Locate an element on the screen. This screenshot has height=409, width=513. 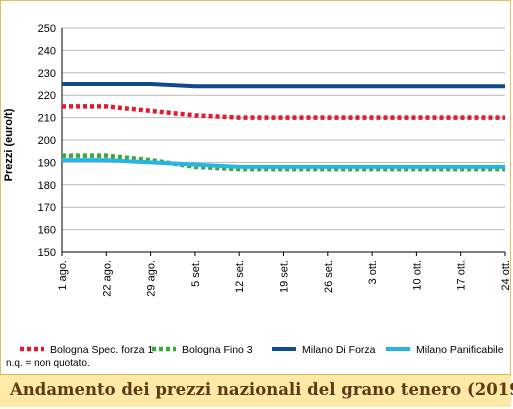
y-tick-label: 220 is located at coordinates (47, 96).